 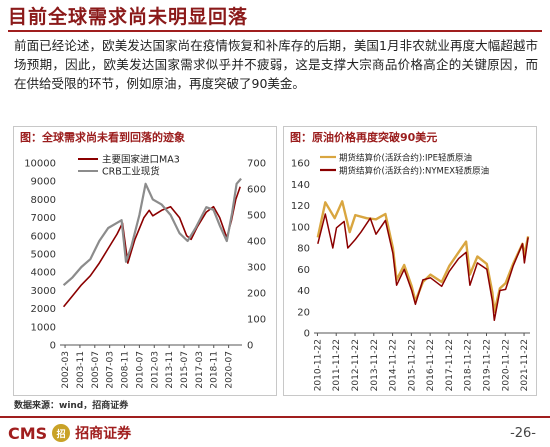 What do you see at coordinates (61, 433) in the screenshot?
I see `logo-mark-icon: 招` at bounding box center [61, 433].